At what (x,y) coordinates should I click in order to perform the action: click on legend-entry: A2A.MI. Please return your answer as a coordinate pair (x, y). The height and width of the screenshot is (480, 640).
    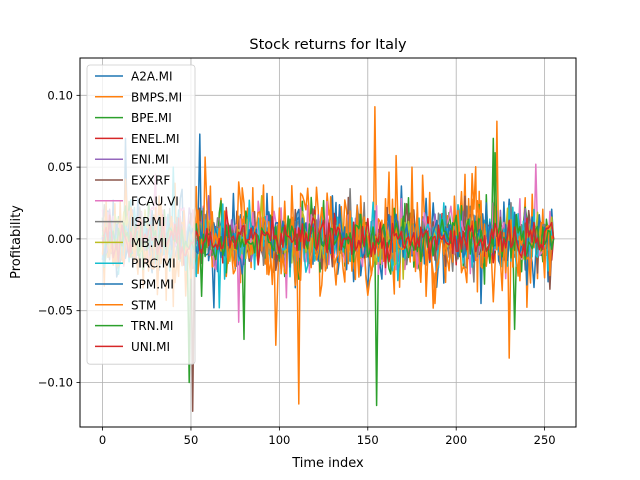
    Looking at the image, I should click on (134, 77).